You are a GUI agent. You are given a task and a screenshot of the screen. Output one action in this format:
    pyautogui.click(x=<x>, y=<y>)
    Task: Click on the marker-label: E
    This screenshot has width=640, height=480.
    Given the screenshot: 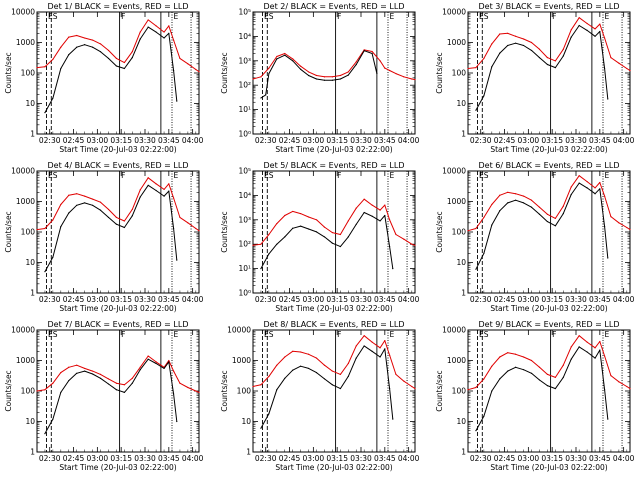 What is the action you would take?
    pyautogui.click(x=607, y=16)
    